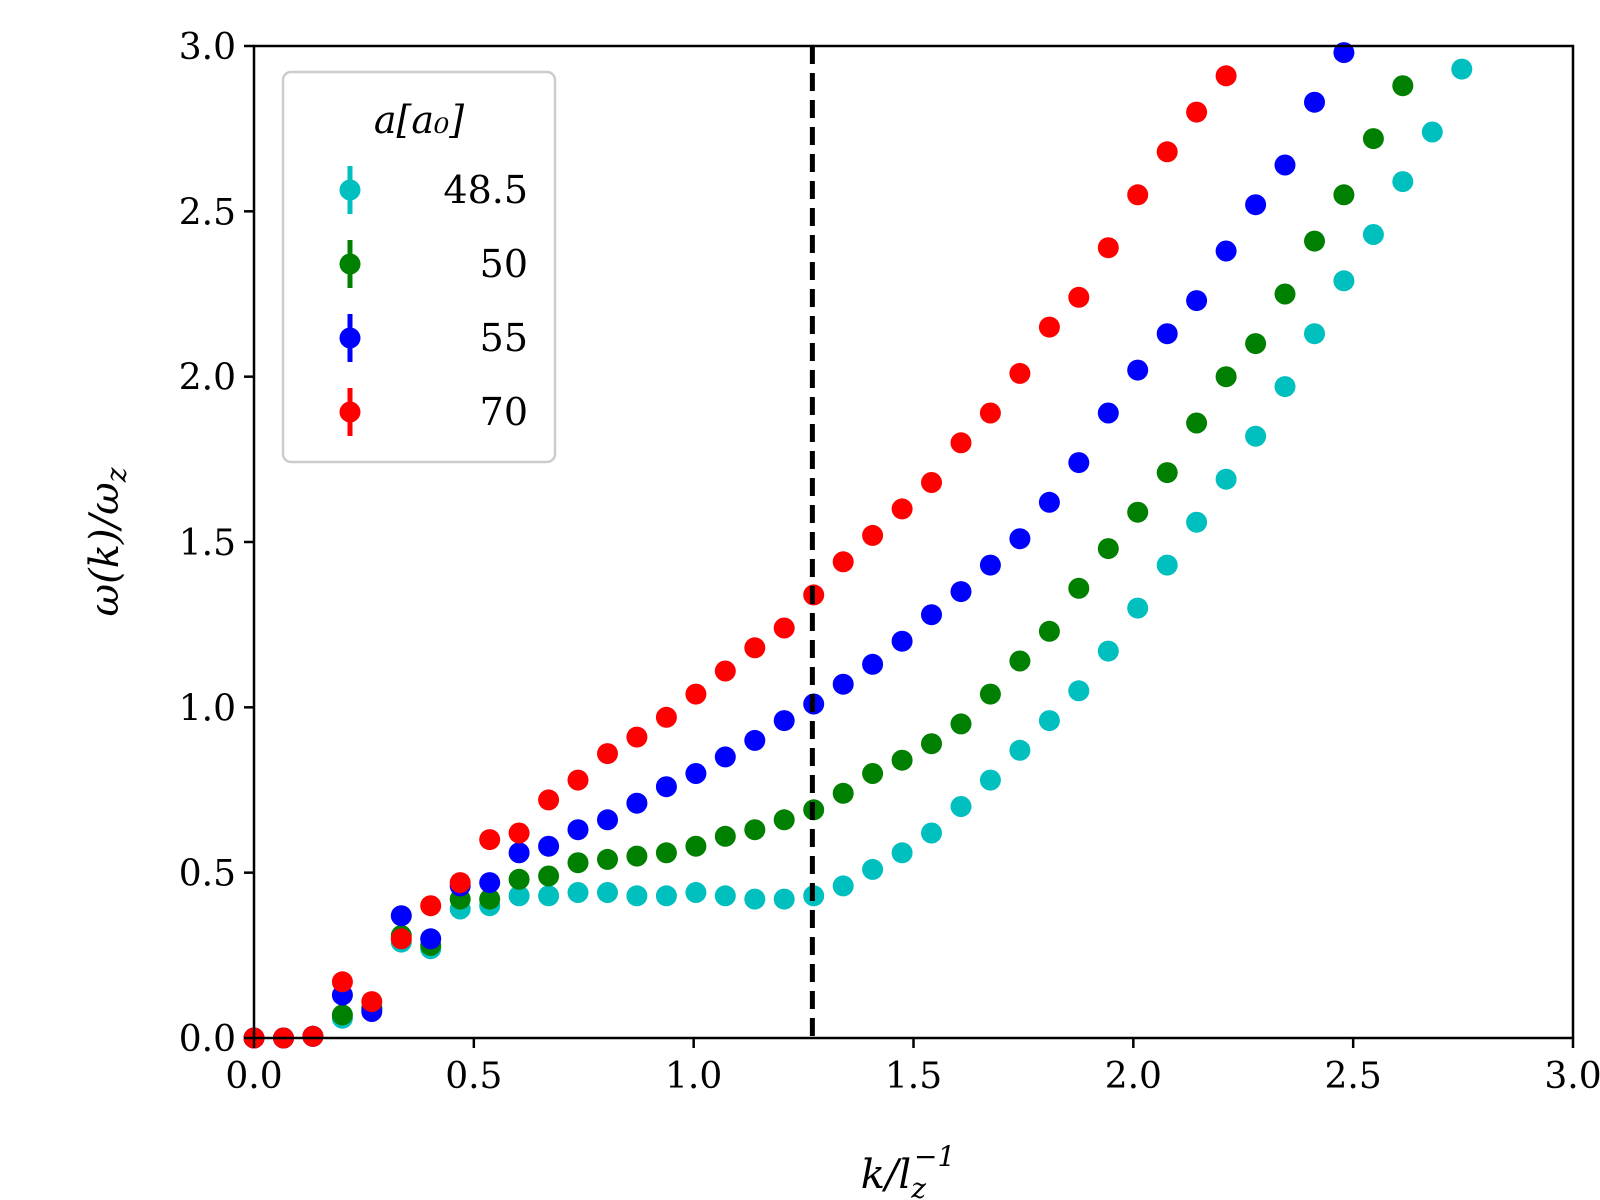 The image size is (1600, 1200). Describe the element at coordinates (253, 1076) in the screenshot. I see `x-tick-label: 0.0` at that location.